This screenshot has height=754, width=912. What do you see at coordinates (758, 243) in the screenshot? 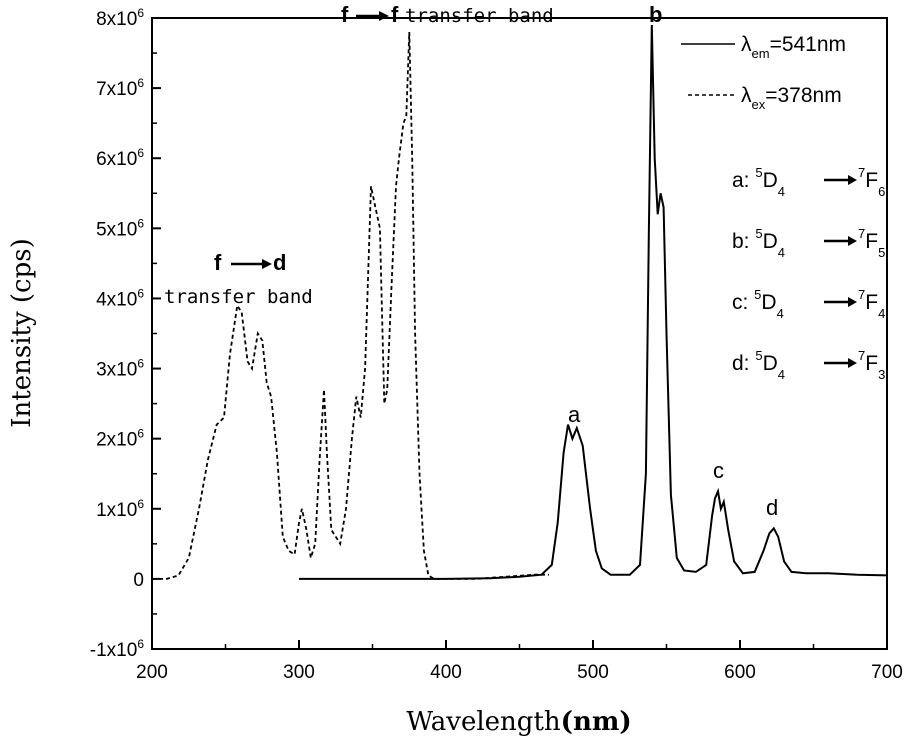
I see `transition-upper: b: 5D4` at bounding box center [758, 243].